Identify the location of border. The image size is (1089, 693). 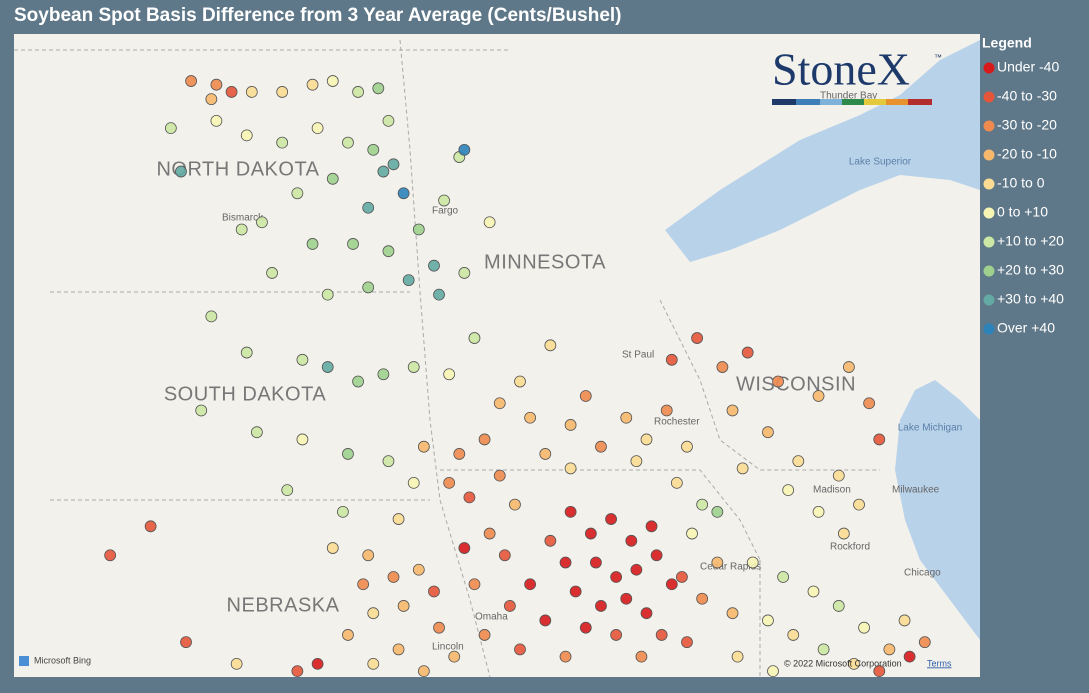
(769, 385).